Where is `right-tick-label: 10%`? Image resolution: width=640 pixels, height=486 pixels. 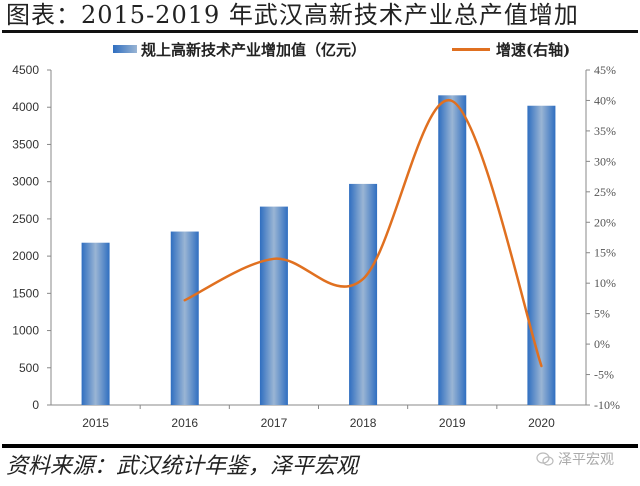
right-tick-label: 10% is located at coordinates (605, 283).